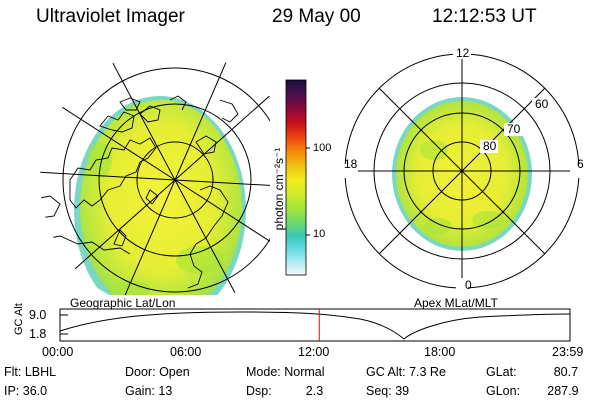 This screenshot has width=600, height=400. I want to click on colorbar, so click(297, 177).